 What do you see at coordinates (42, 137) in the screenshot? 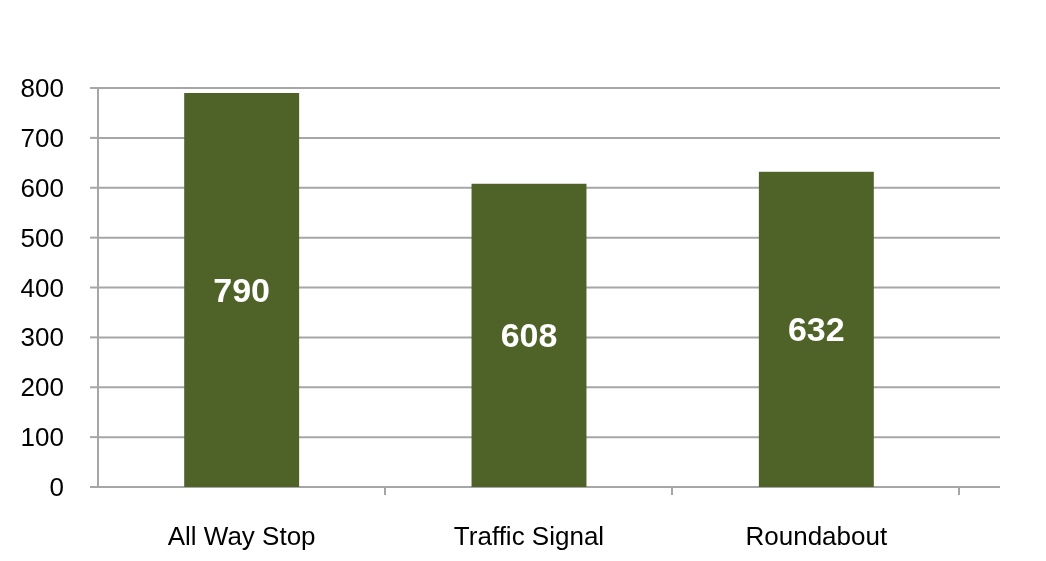
I see `y-tick-label: 700` at bounding box center [42, 137].